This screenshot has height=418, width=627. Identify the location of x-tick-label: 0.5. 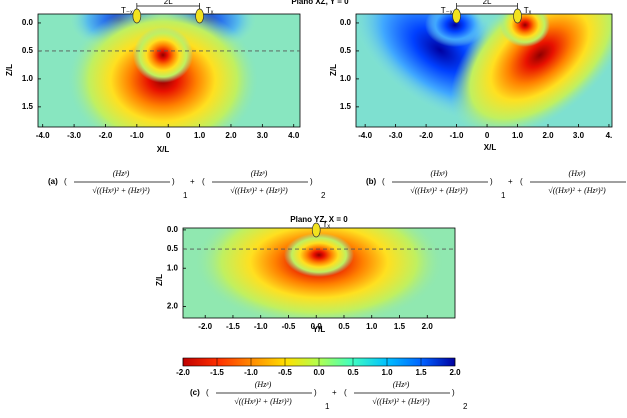
(344, 326).